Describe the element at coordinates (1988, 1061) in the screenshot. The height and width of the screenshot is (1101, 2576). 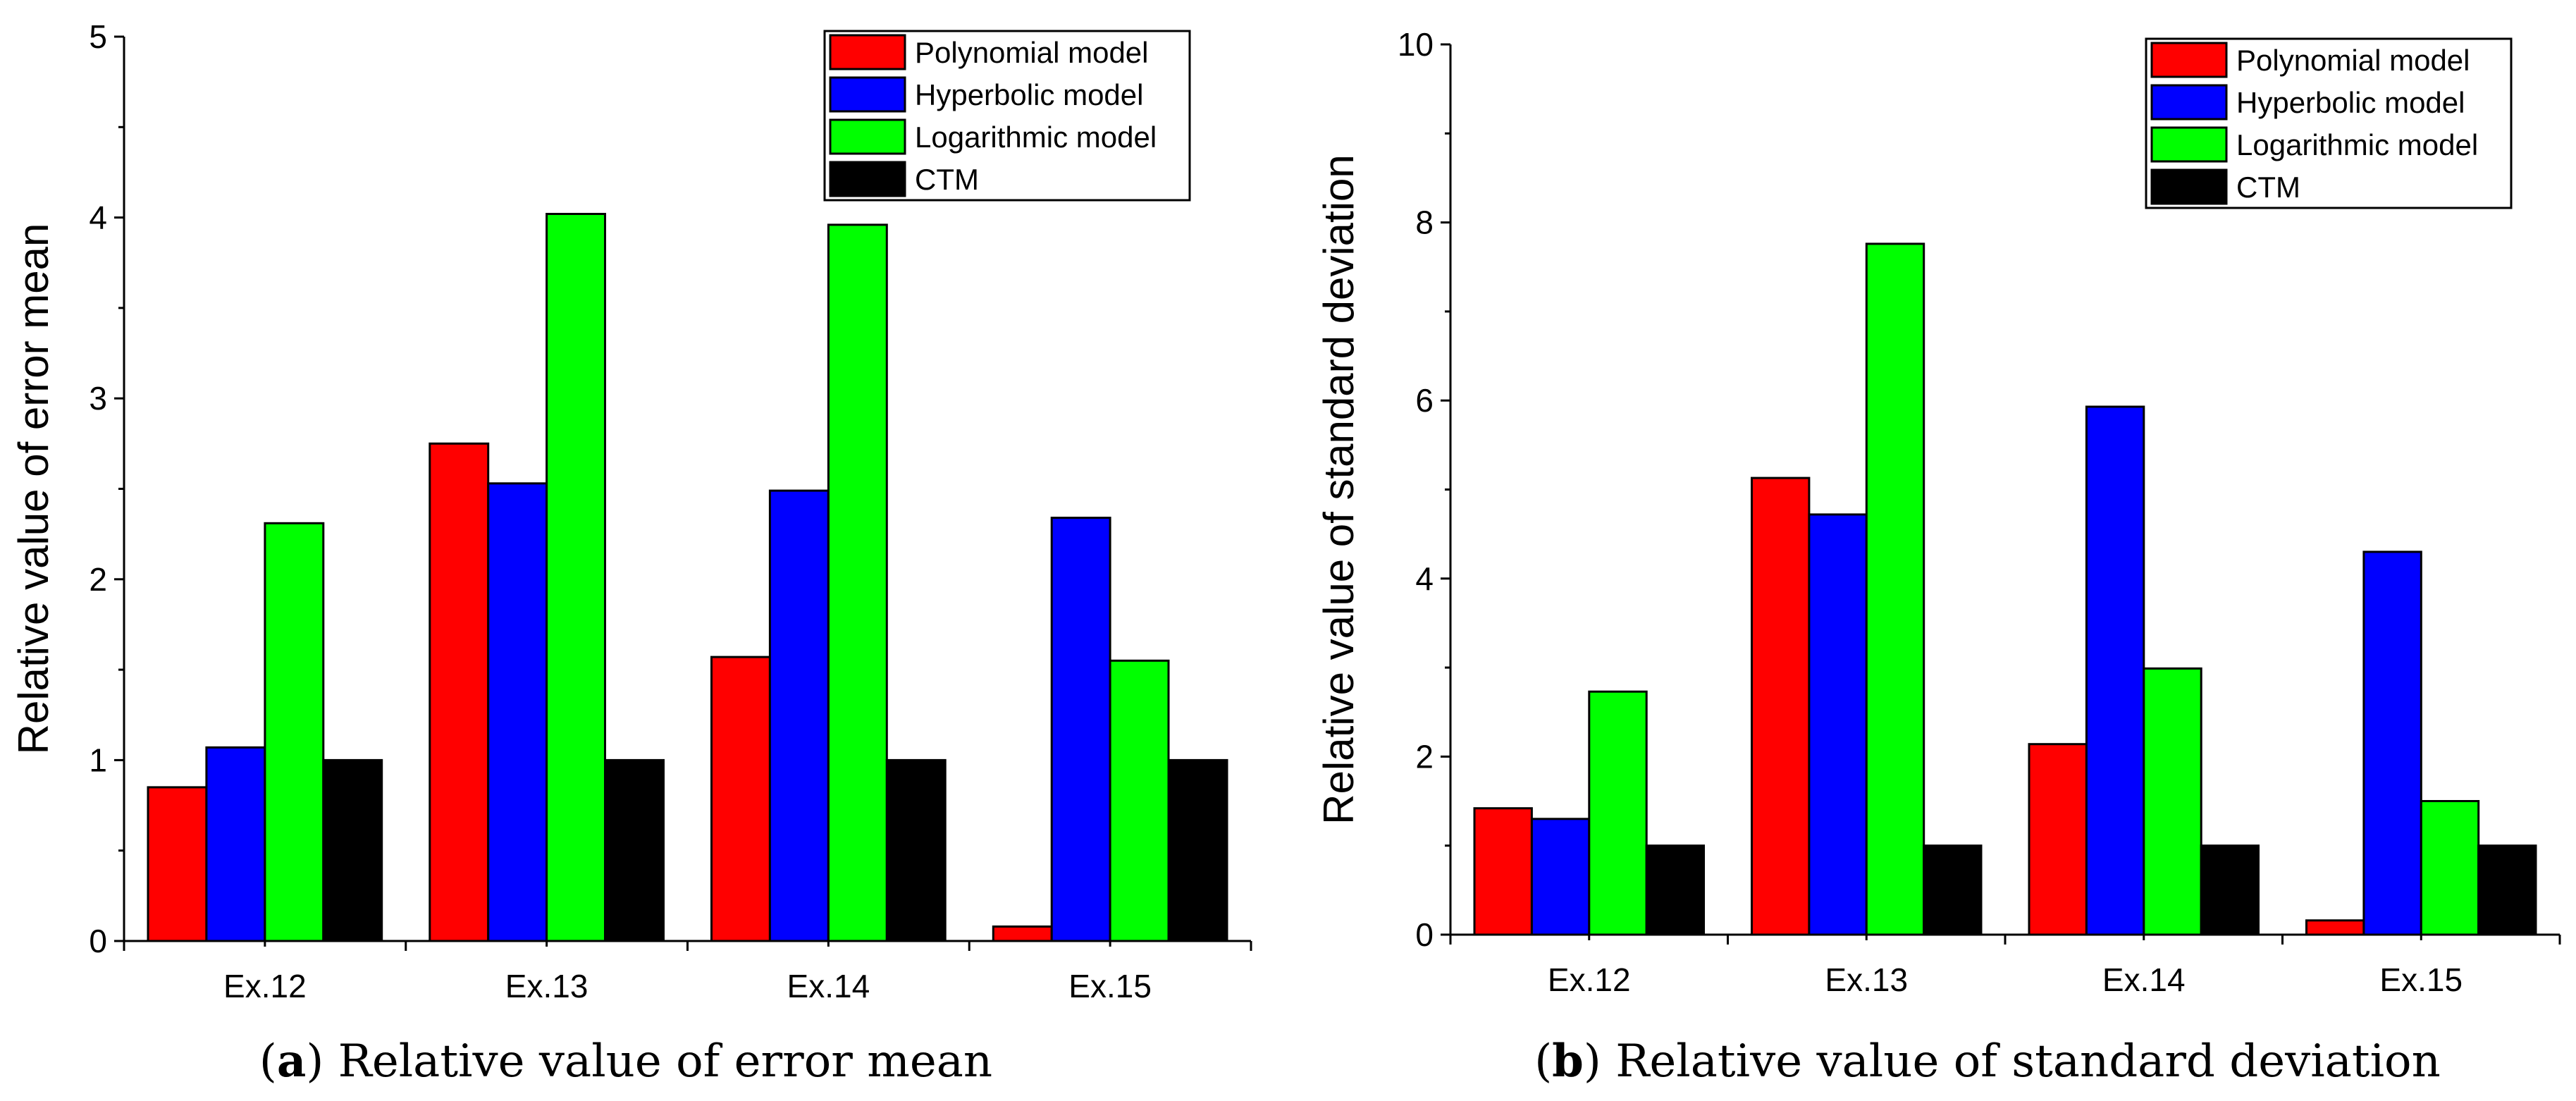
I see `chart-caption: (b) Relative value of standard deviation` at that location.